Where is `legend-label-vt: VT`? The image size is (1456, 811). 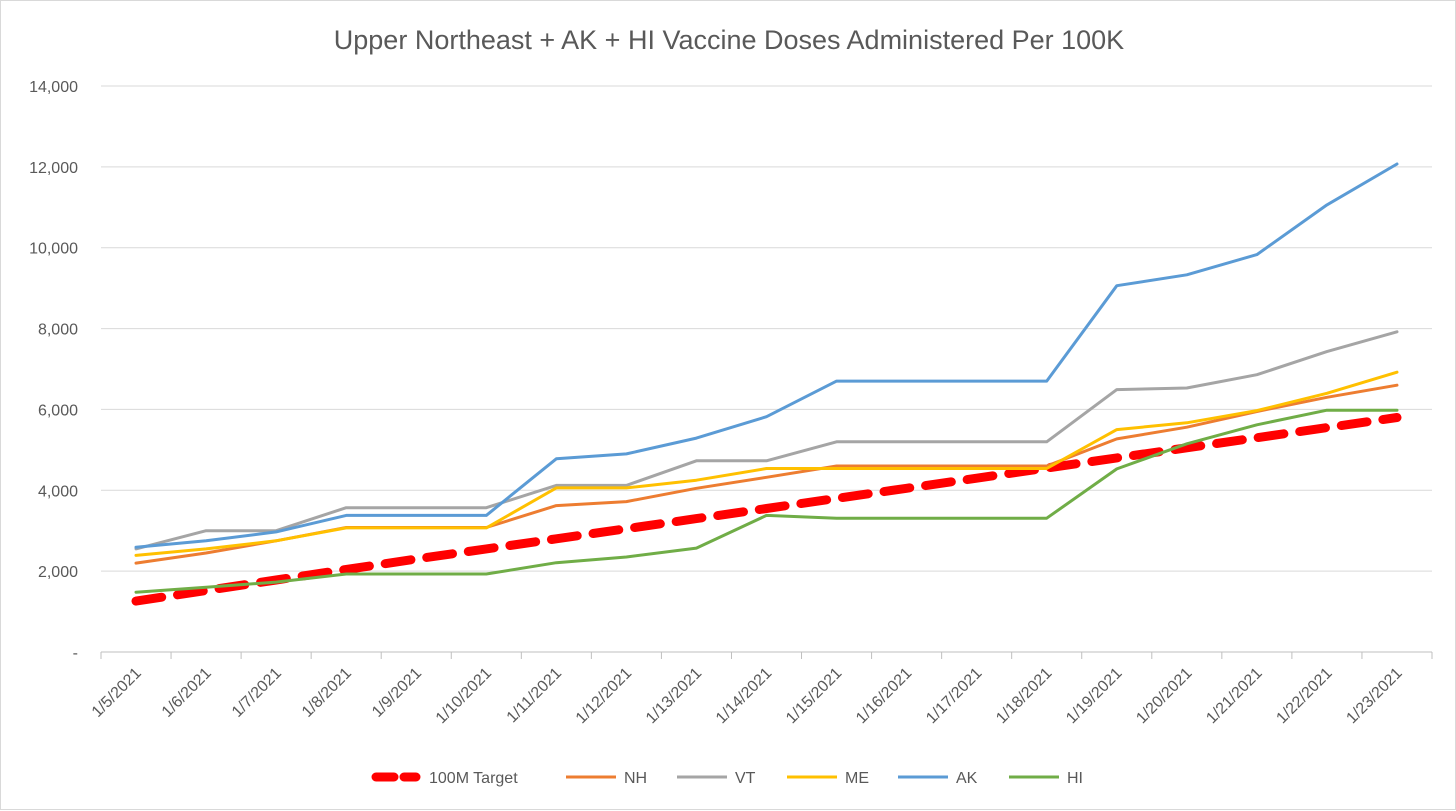 legend-label-vt: VT is located at coordinates (745, 778).